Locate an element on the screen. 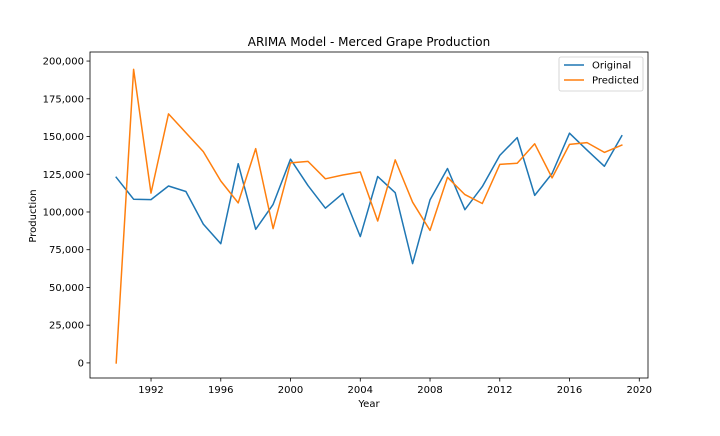 Image resolution: width=720 pixels, height=436 pixels. y-tick-label: 200,000 is located at coordinates (63, 62).